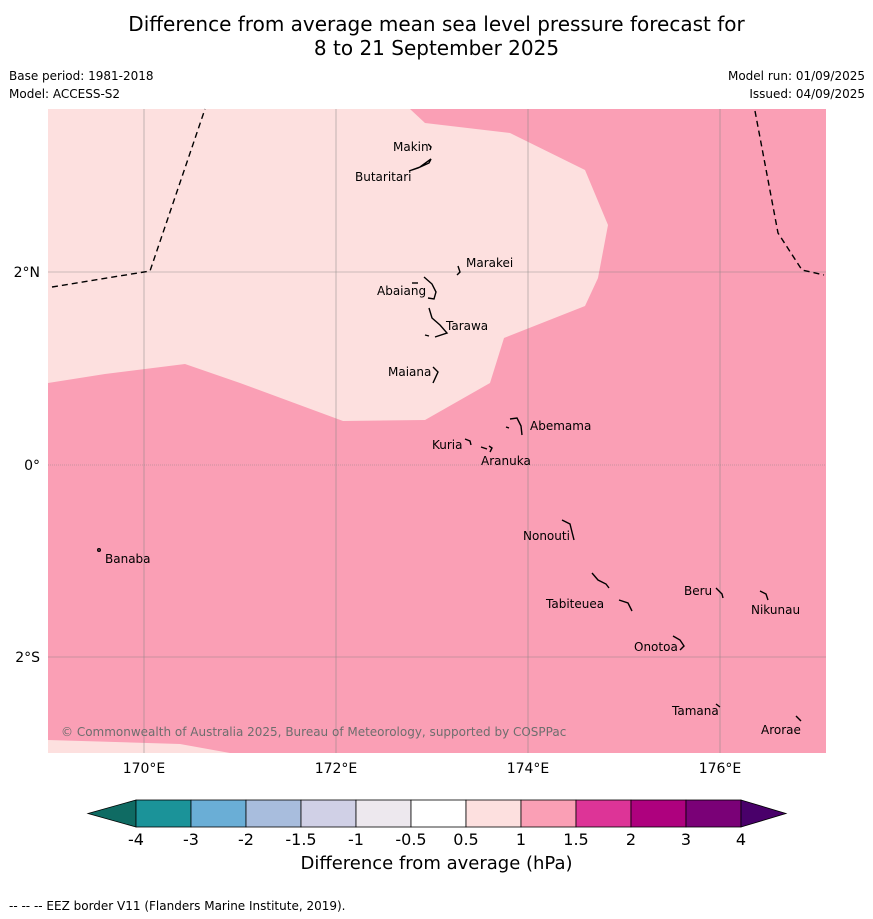 This screenshot has width=873, height=919. What do you see at coordinates (410, 839) in the screenshot?
I see `colorbar-tick-label: -0.5` at bounding box center [410, 839].